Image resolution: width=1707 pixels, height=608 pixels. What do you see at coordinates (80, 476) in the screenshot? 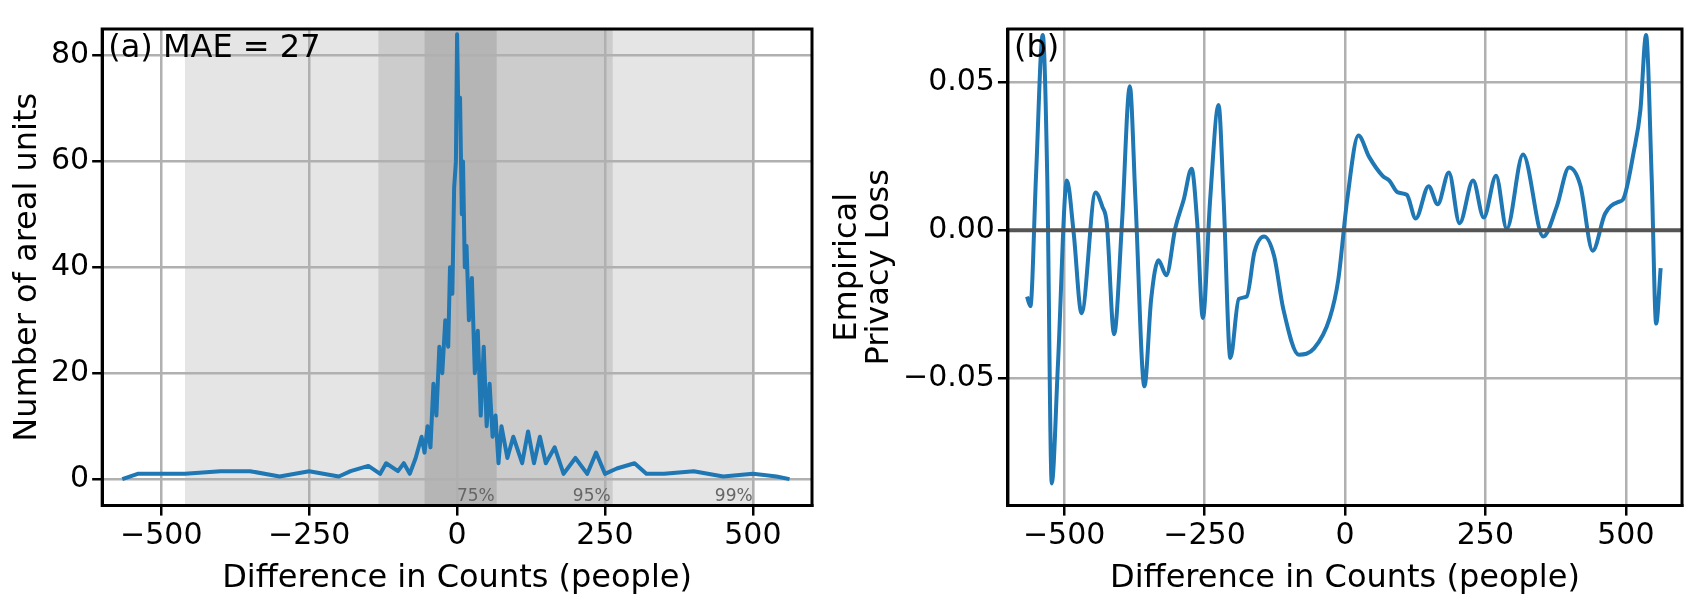
I see `y-tick-label: 0` at bounding box center [80, 476].